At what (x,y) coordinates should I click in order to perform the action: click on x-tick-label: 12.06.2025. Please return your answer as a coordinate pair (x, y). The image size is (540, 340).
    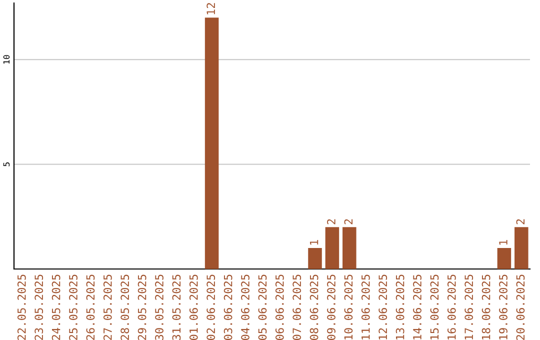
    Looking at the image, I should click on (383, 307).